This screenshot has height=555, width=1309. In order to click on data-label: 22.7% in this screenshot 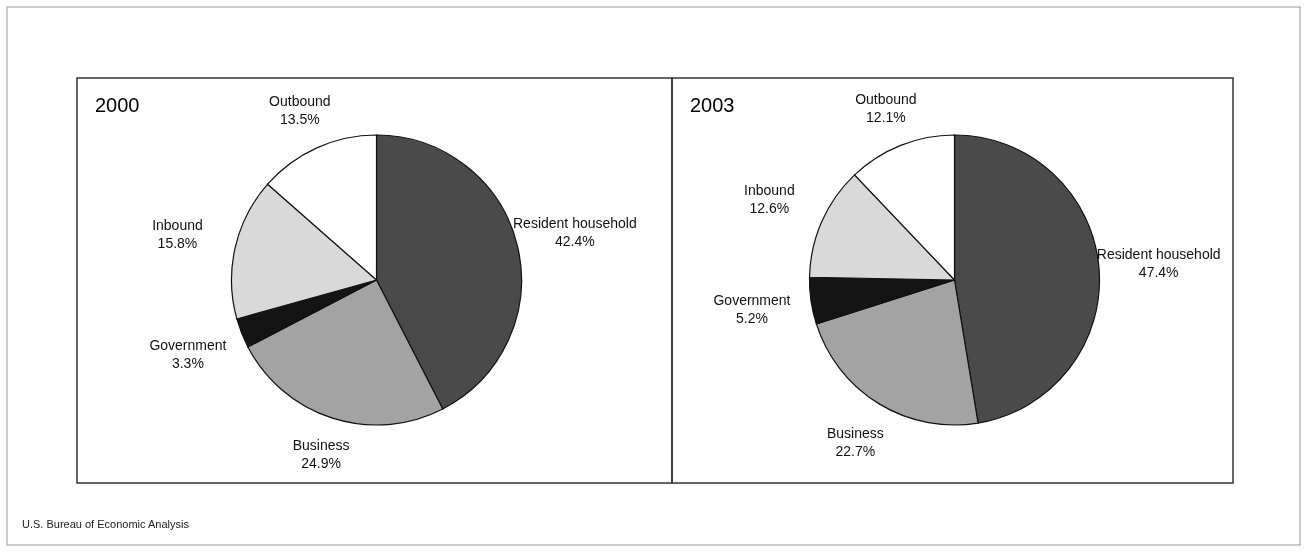, I will do `click(855, 450)`.